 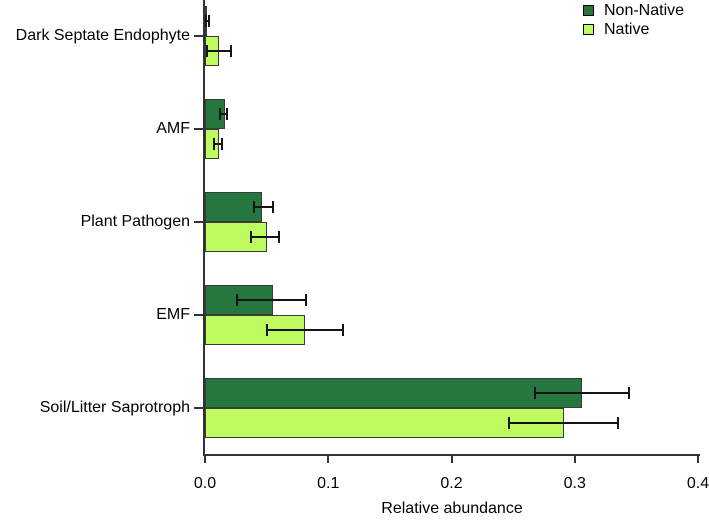 I want to click on x-axis-tick-label: 0.0, so click(x=205, y=483).